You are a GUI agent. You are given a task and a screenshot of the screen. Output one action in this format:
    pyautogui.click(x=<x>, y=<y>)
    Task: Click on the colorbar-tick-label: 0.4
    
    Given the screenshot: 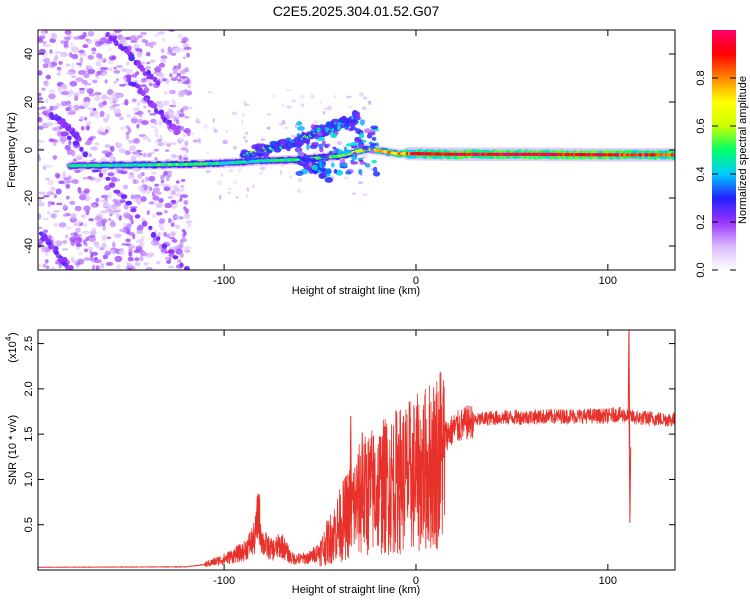 What is the action you would take?
    pyautogui.click(x=701, y=173)
    